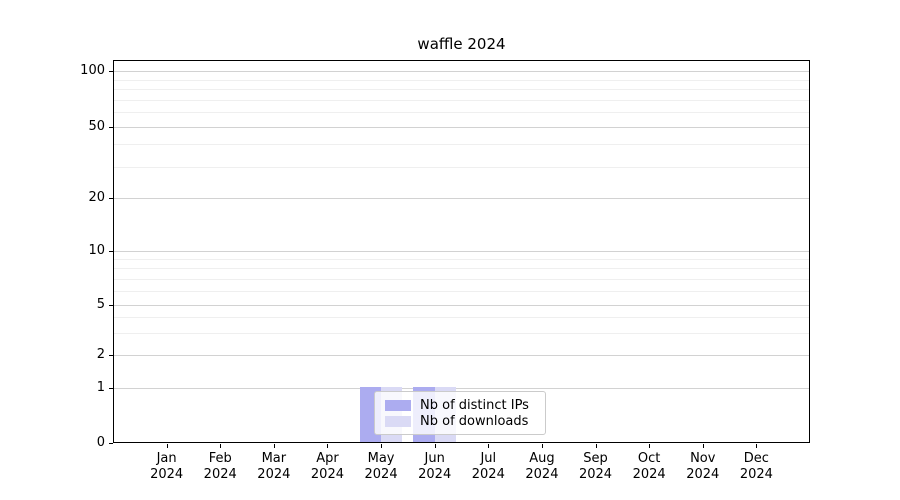  What do you see at coordinates (381, 466) in the screenshot?
I see `x-tick-label-may: May 2024` at bounding box center [381, 466].